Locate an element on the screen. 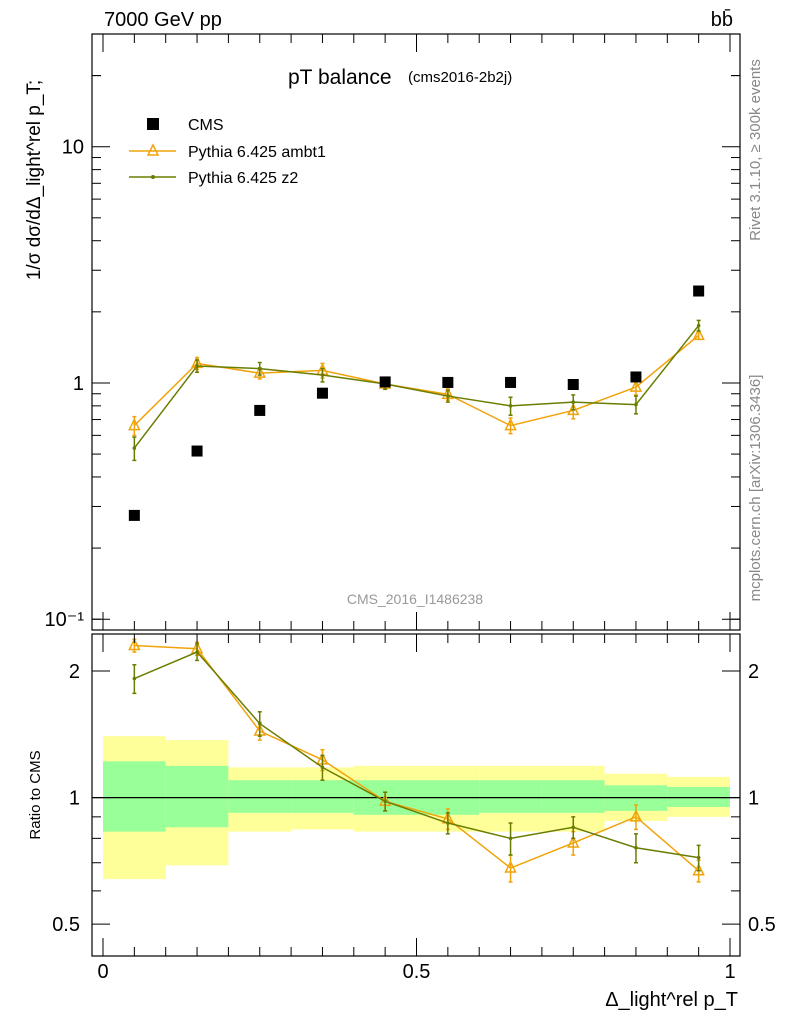 This screenshot has width=786, height=1024. mcplots-label: mcplots.cern.ch [arXiv:1306.3436] is located at coordinates (755, 488).